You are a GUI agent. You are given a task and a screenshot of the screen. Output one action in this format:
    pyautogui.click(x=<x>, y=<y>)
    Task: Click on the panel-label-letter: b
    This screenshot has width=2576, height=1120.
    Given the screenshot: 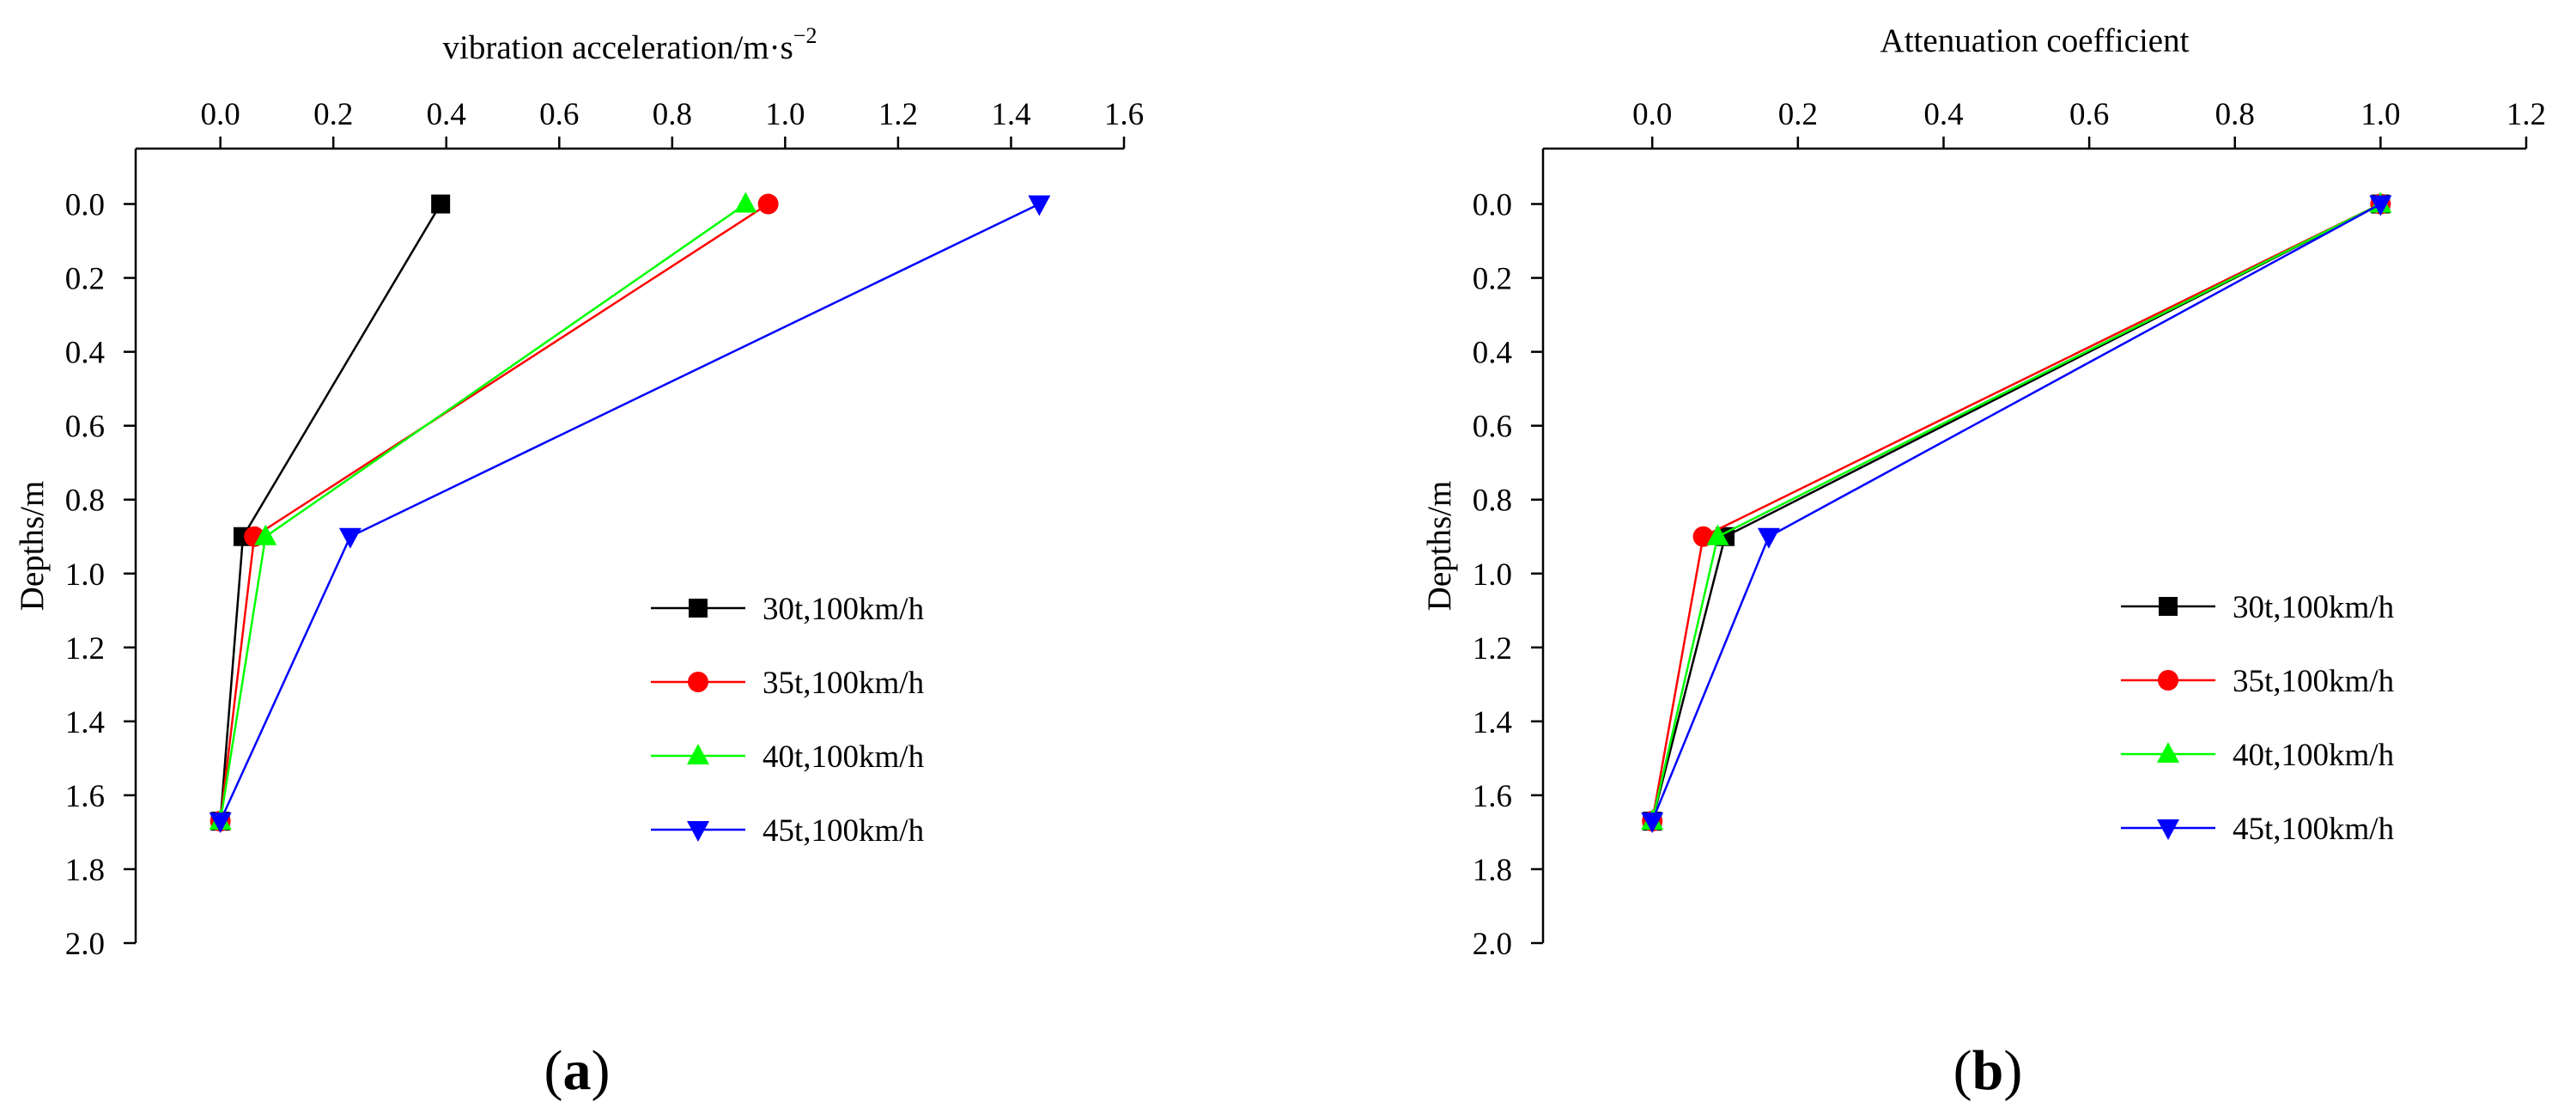 What is the action you would take?
    pyautogui.click(x=1988, y=1071)
    